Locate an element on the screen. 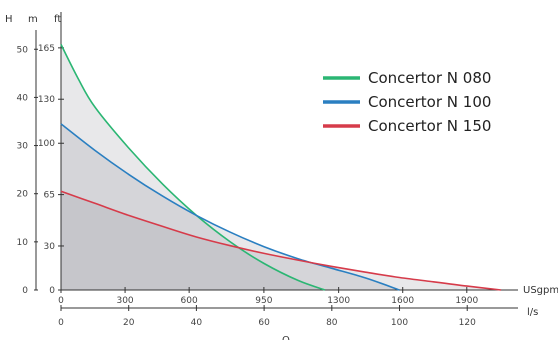  m-tick-label: 30 is located at coordinates (23, 147).